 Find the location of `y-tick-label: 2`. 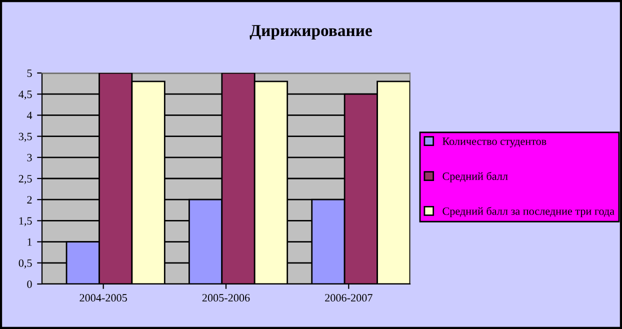

y-tick-label: 2 is located at coordinates (29, 200).